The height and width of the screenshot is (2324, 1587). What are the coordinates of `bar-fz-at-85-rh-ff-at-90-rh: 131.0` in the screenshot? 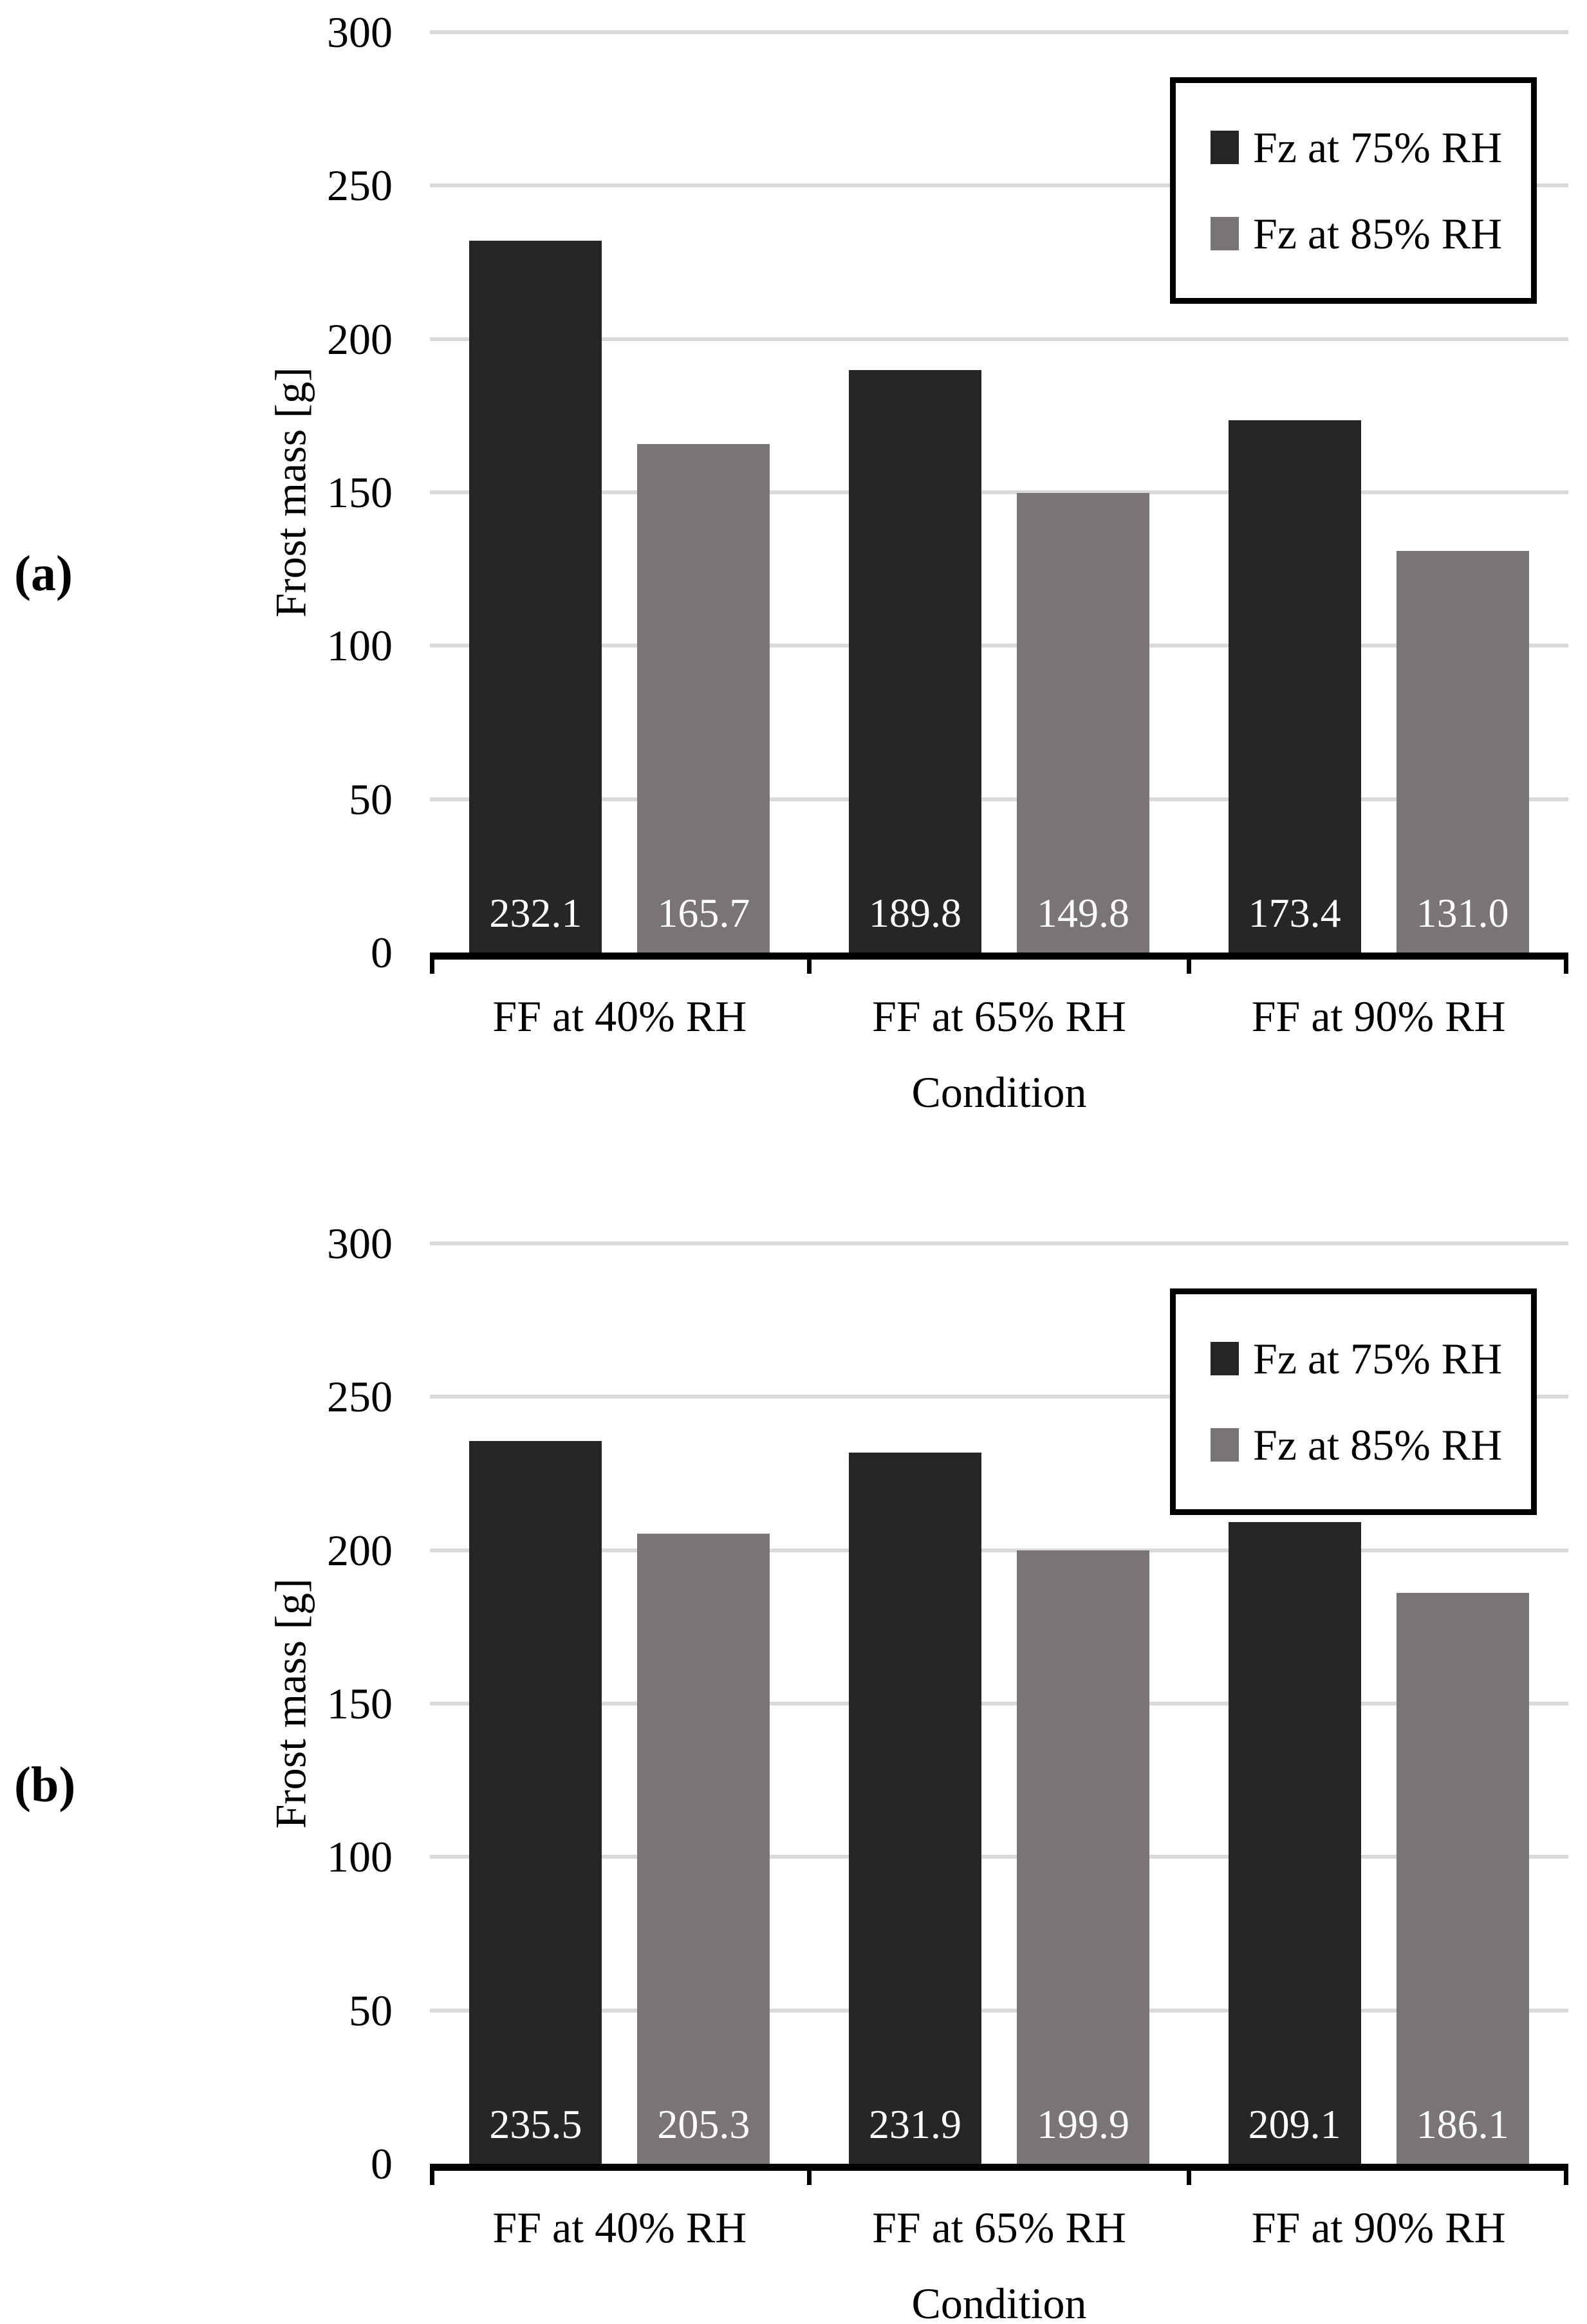 It's located at (1462, 751).